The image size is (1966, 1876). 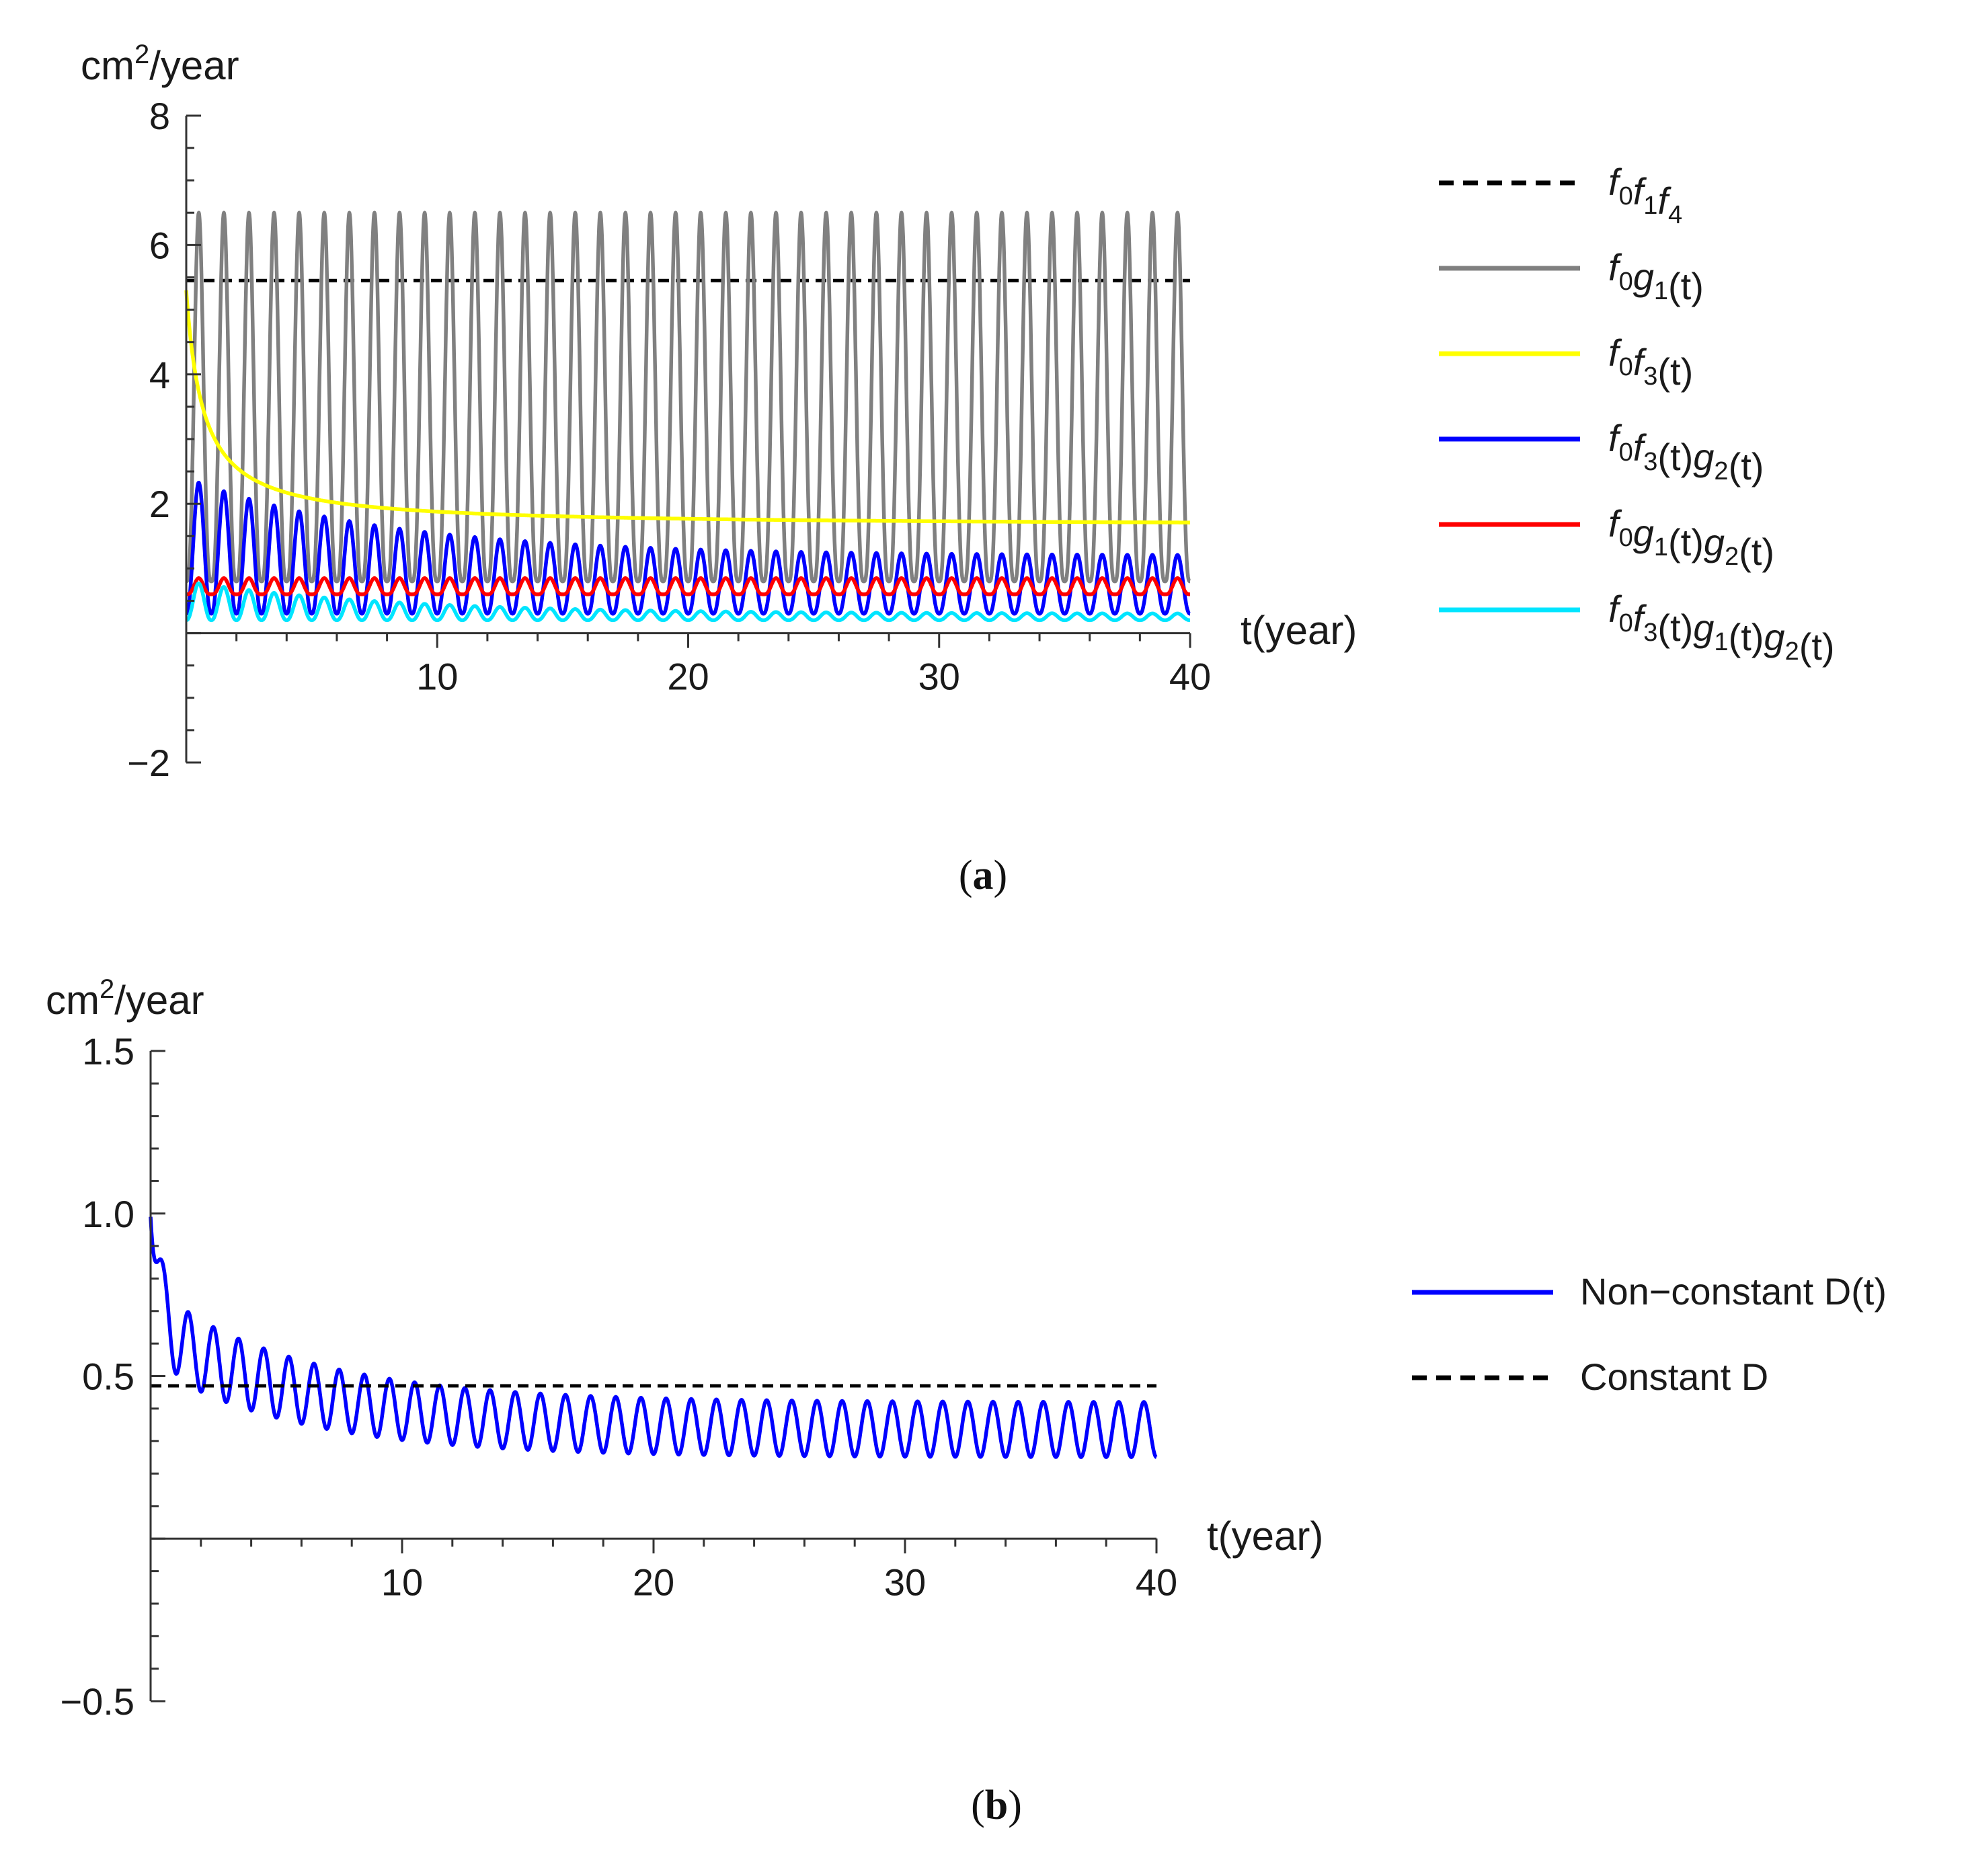 I want to click on y-tick-label: 4, so click(x=159, y=375).